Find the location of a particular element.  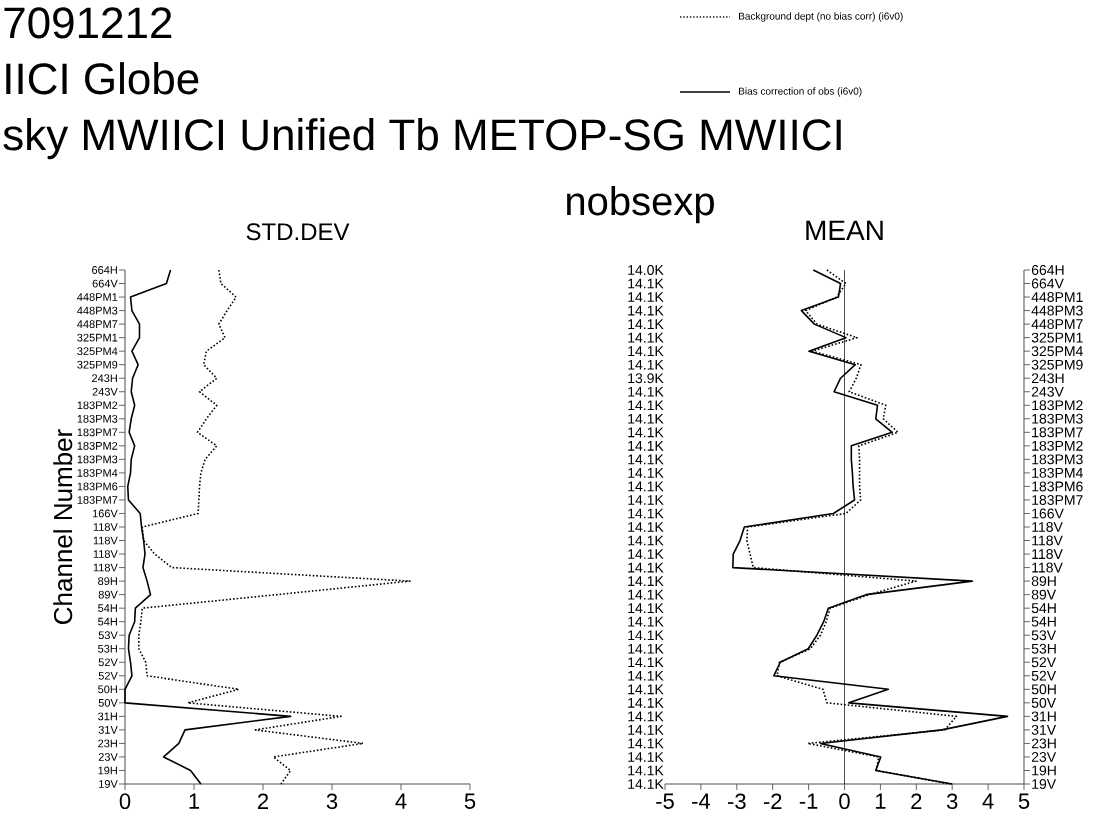

y-tick-label: 23V is located at coordinates (108, 757).